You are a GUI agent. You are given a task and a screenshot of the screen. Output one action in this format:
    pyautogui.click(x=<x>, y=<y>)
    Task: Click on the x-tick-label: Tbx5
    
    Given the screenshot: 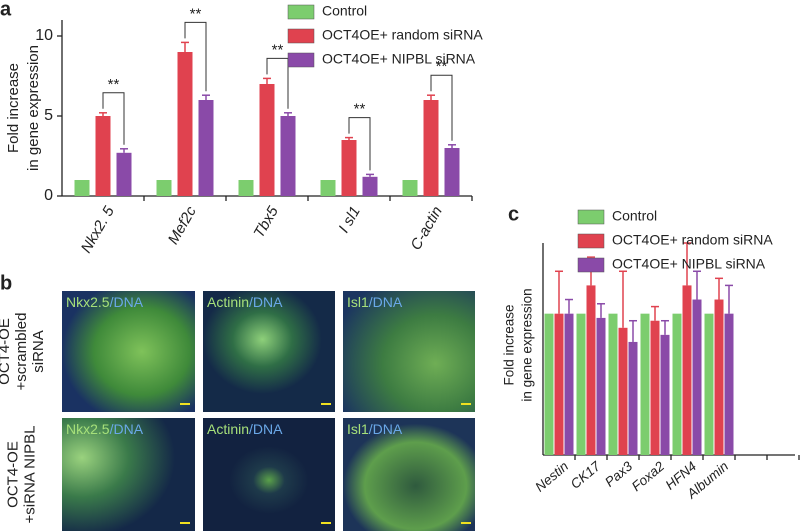 What is the action you would take?
    pyautogui.click(x=266, y=222)
    